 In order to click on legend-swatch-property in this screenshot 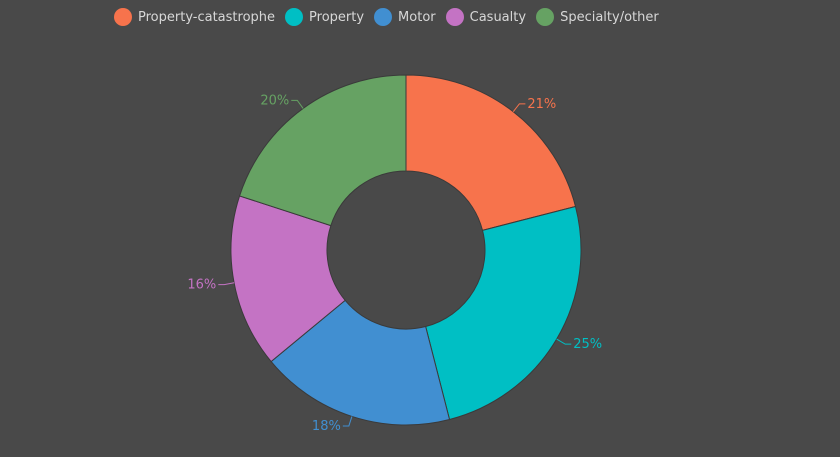, I will do `click(294, 17)`.